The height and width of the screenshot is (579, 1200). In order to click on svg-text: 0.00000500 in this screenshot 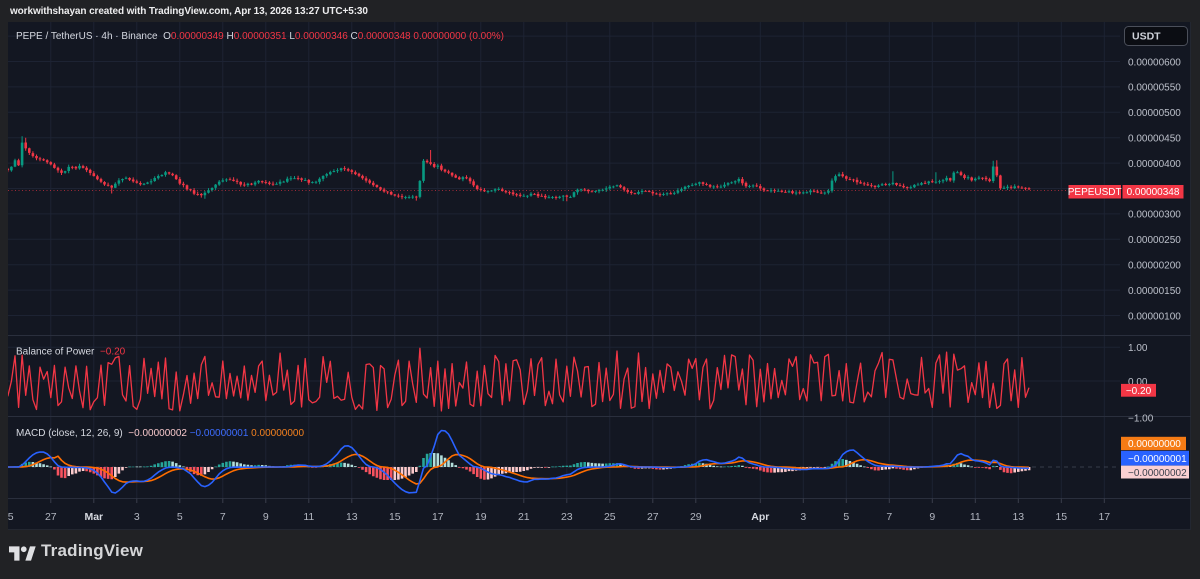, I will do `click(1154, 113)`.